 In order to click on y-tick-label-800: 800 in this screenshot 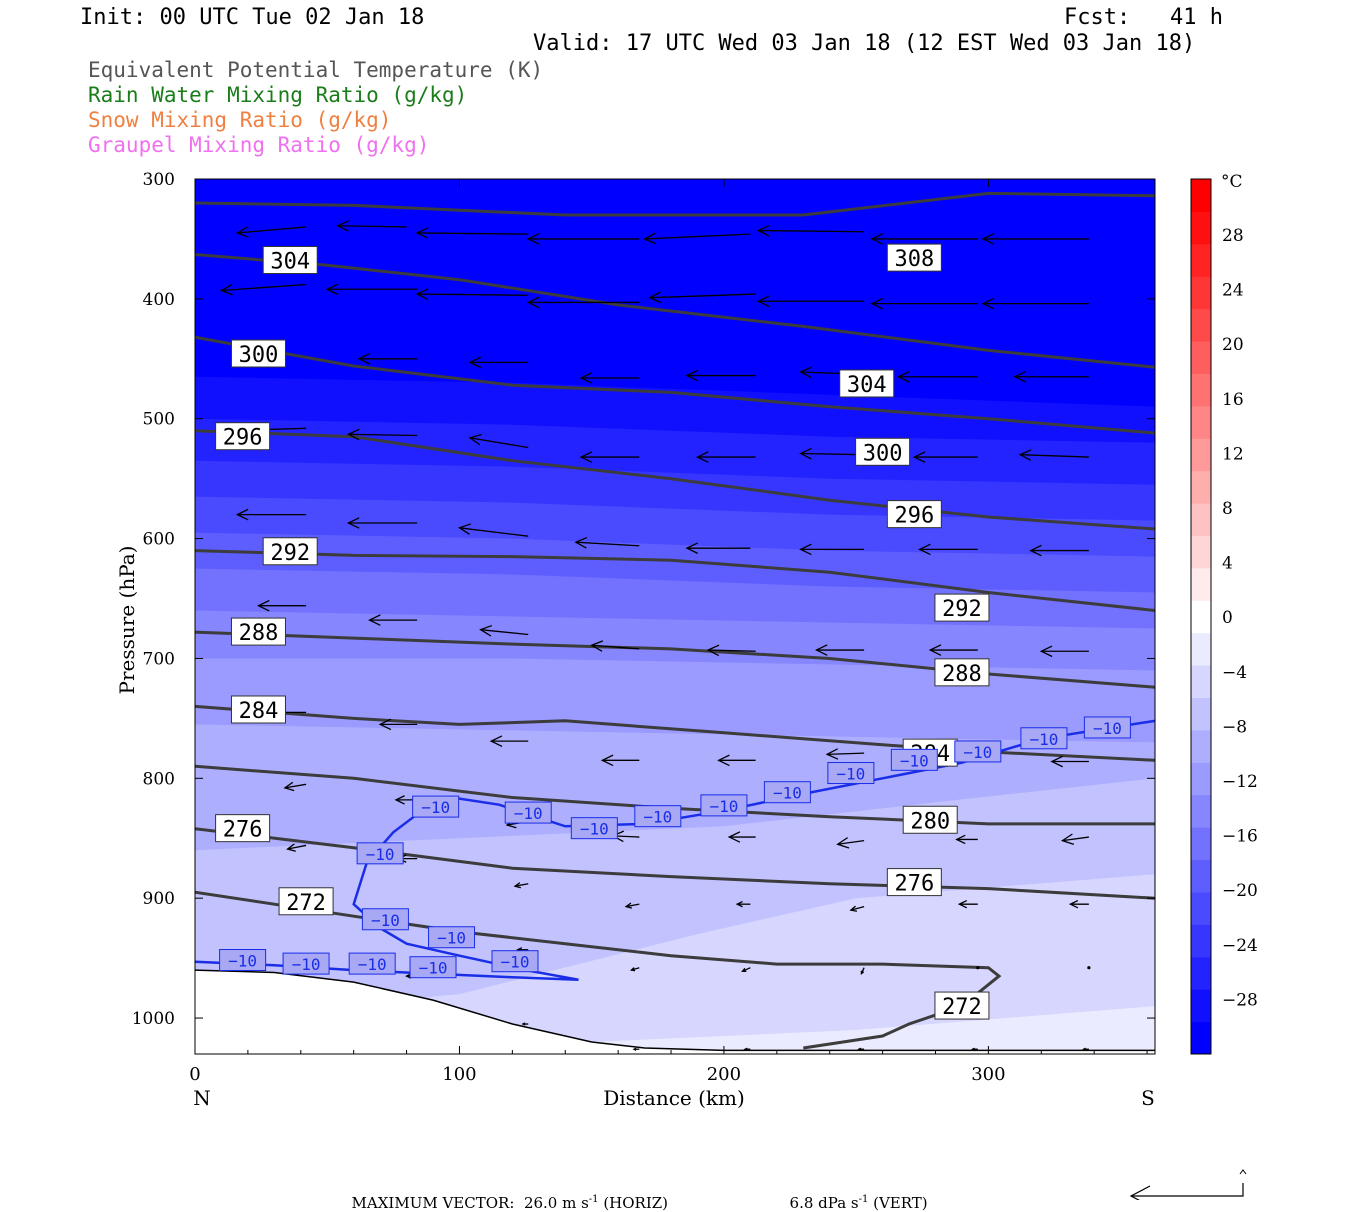, I will do `click(159, 779)`.